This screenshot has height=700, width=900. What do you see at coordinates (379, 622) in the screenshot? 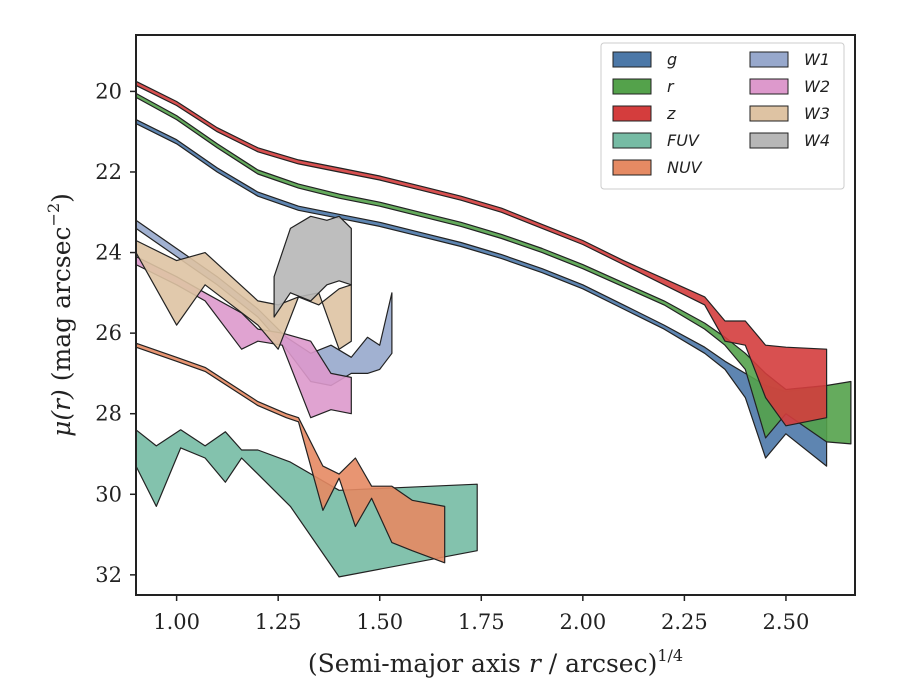
I see `x-tick-label: 1.50` at bounding box center [379, 622].